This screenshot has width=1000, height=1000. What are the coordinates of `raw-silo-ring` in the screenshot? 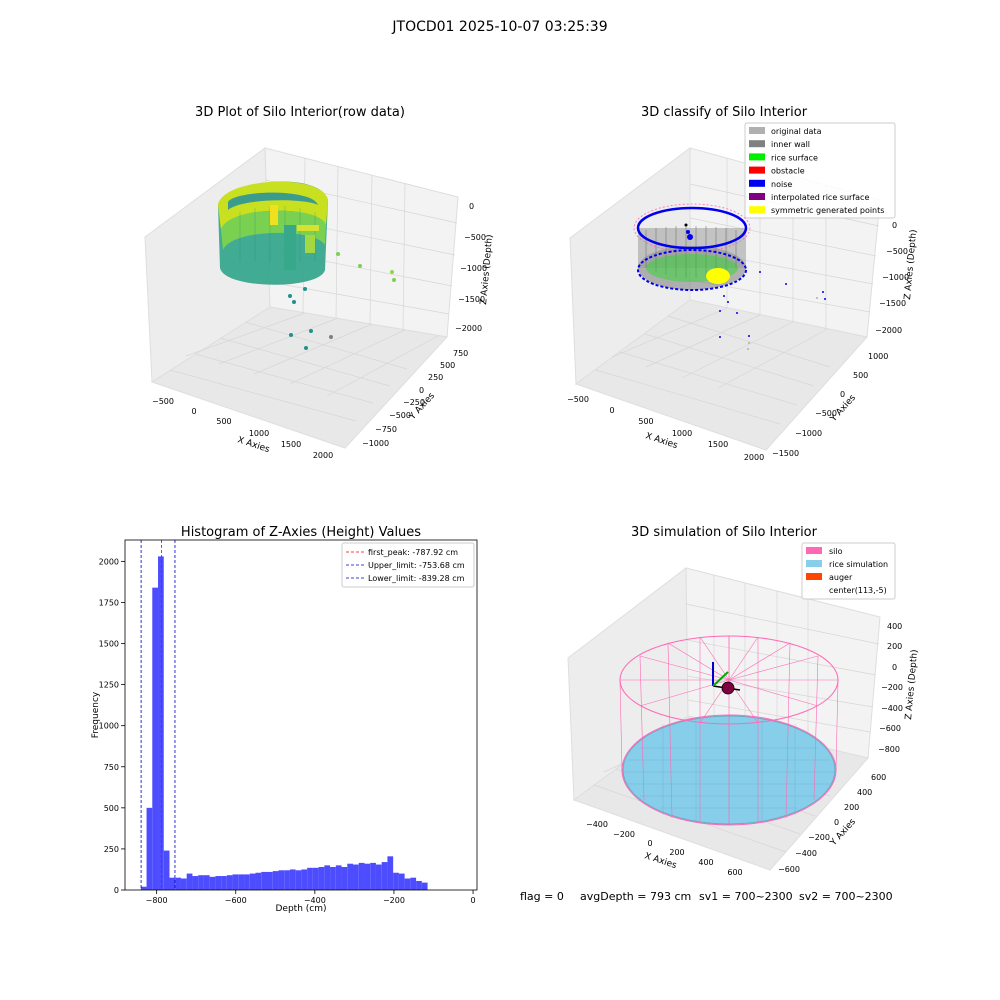 It's located at (273, 233).